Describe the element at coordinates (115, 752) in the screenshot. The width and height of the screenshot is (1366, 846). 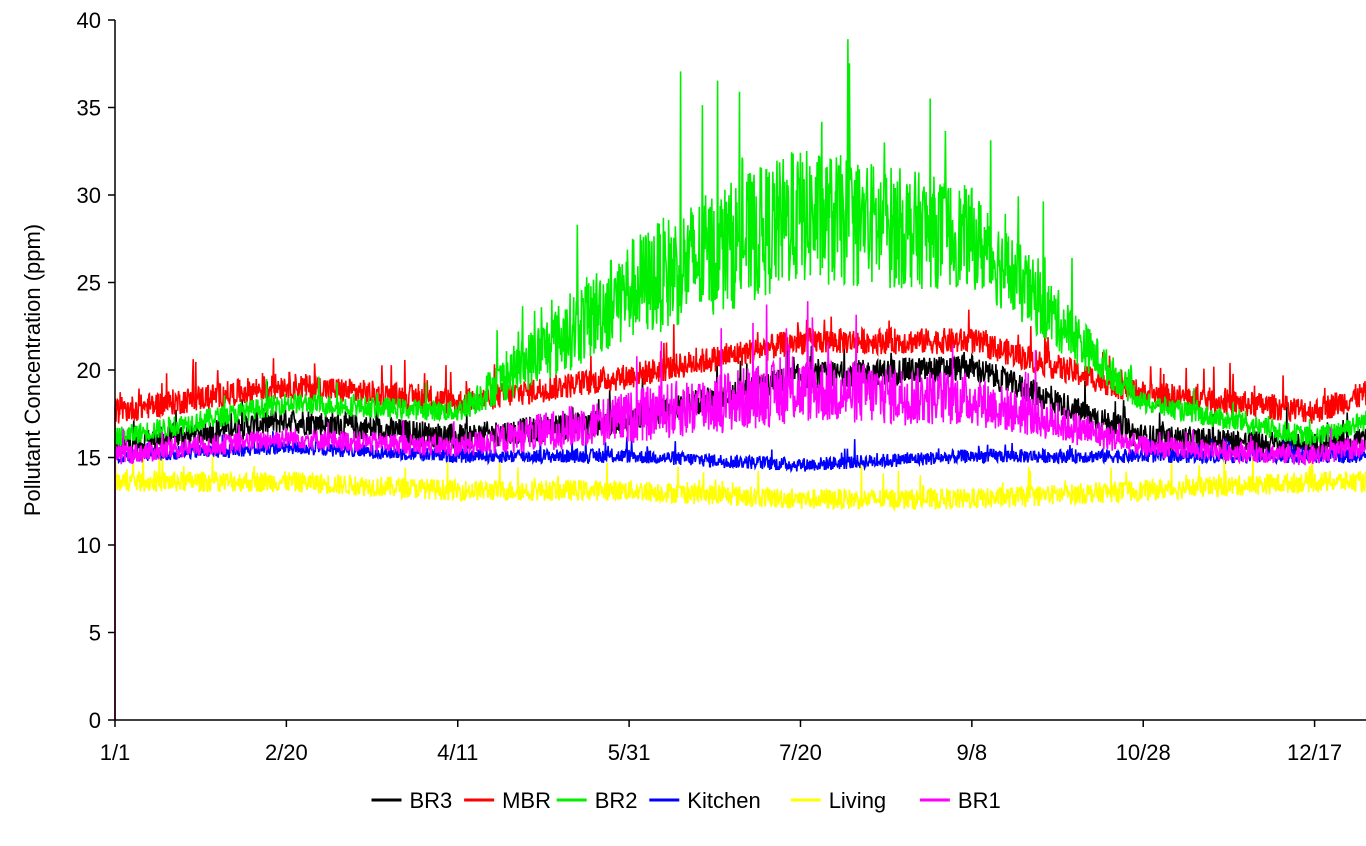
I see `x-tick-label: 1/1` at that location.